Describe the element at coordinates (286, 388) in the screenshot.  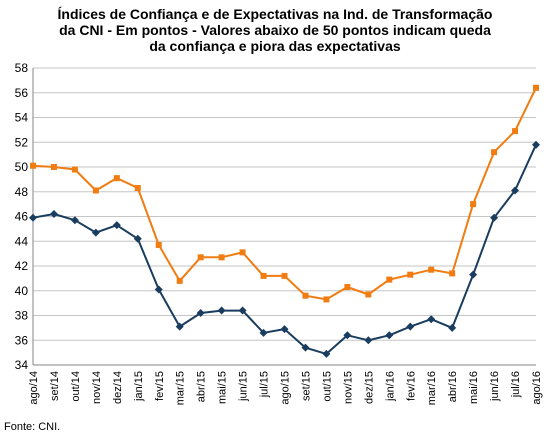
I see `x-tick-label: ago/15` at that location.